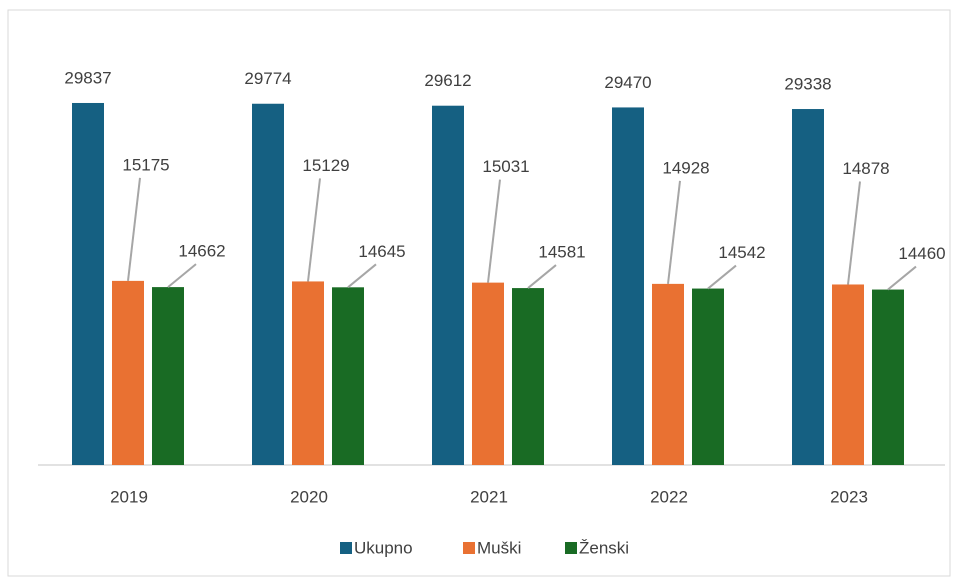  Describe the element at coordinates (685, 167) in the screenshot. I see `data-label: 14928` at that location.